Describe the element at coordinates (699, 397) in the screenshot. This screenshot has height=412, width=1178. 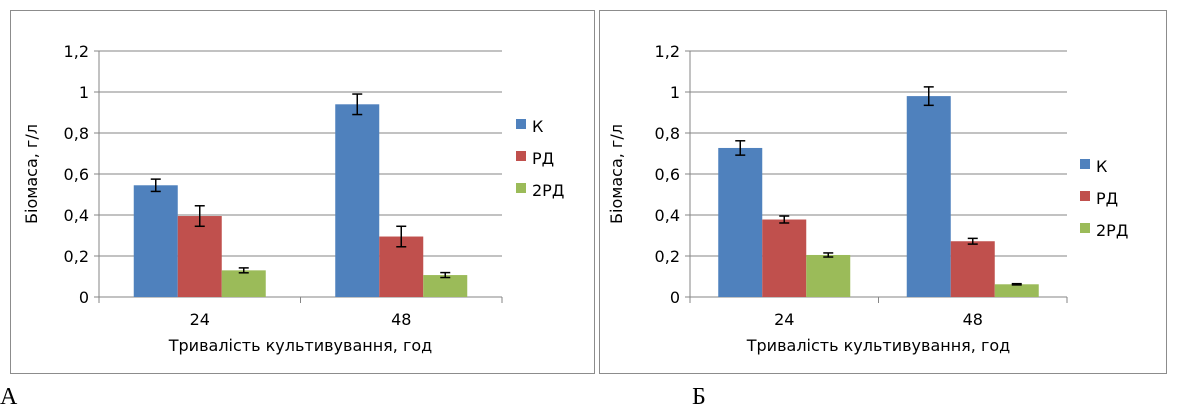
I see `panel-label-b: Б` at that location.